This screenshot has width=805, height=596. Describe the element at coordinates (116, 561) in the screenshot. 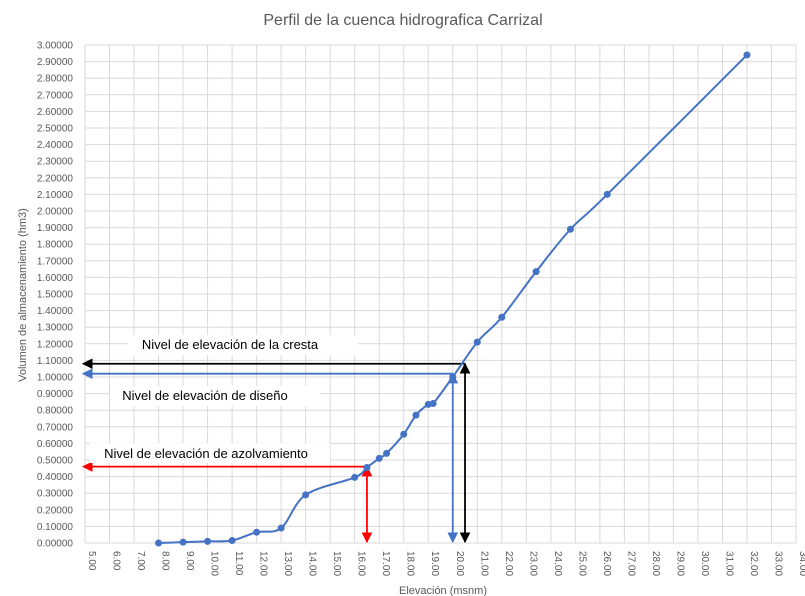

I see `x-tick-label: 6.00` at that location.